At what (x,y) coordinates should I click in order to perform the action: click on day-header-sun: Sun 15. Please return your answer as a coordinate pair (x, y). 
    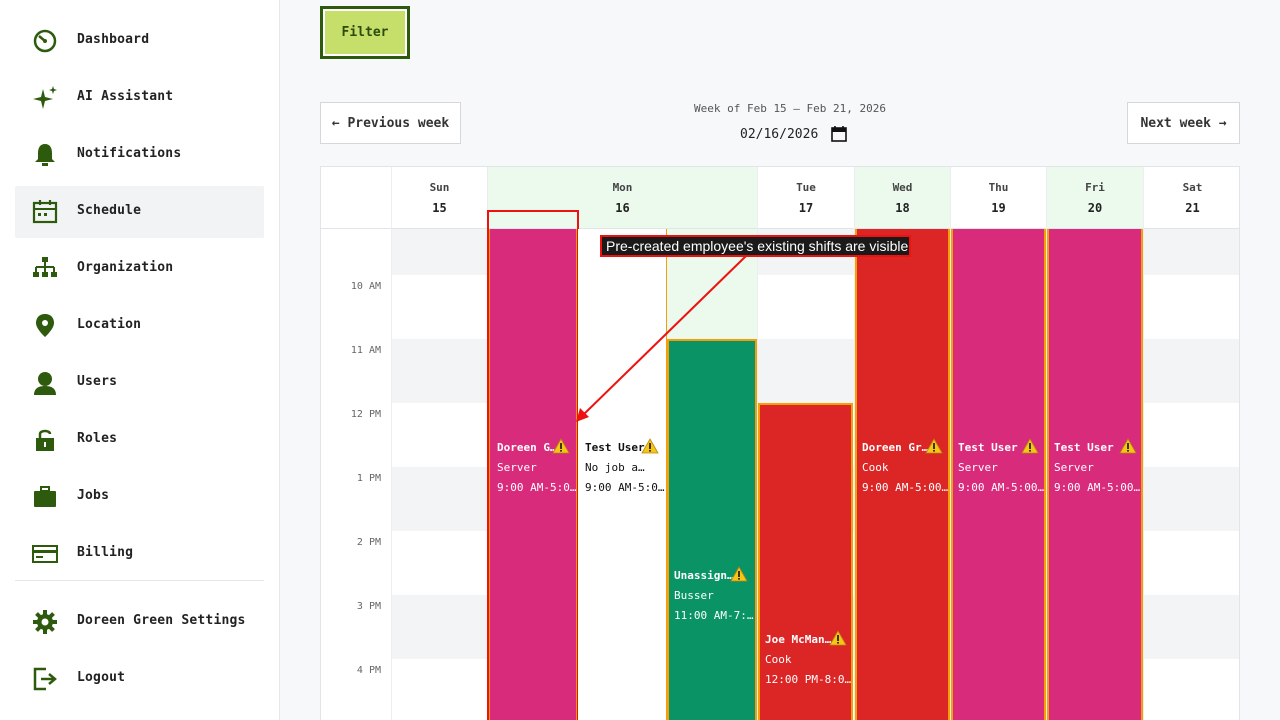
    Looking at the image, I should click on (439, 197).